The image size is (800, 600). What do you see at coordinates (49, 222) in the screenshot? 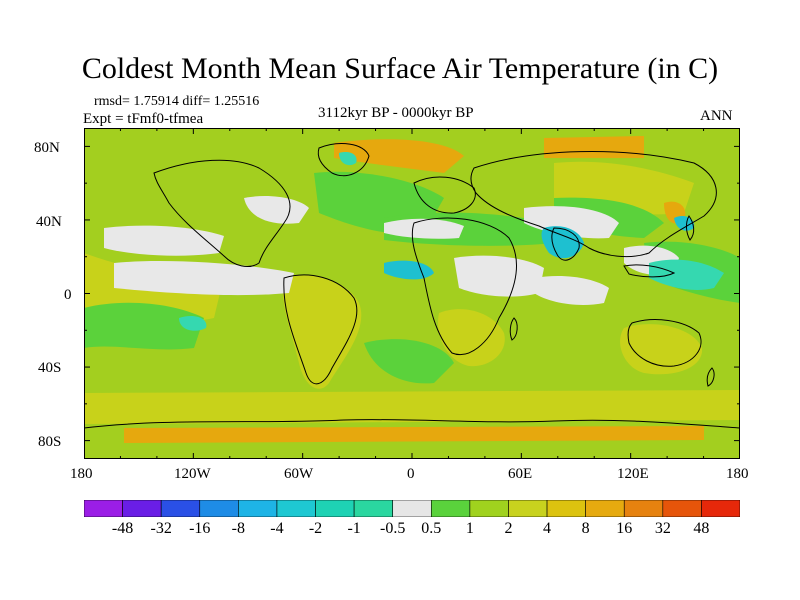
I see `lat-label-40n: 40N` at bounding box center [49, 222].